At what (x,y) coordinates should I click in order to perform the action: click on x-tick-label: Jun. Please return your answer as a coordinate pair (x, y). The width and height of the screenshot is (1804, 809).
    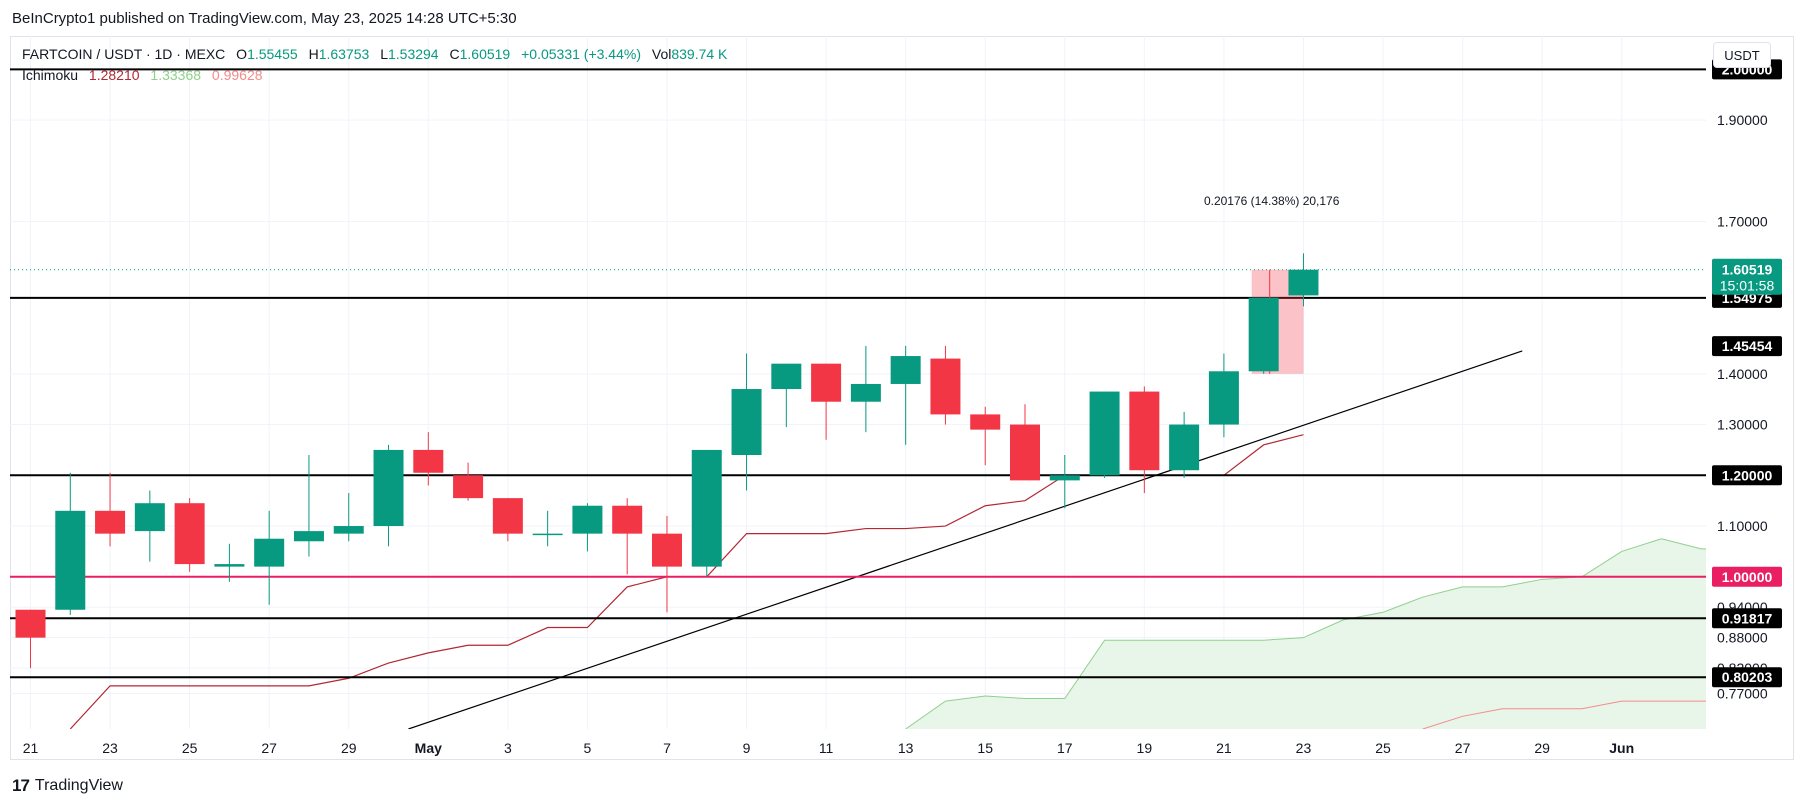
    Looking at the image, I should click on (1621, 748).